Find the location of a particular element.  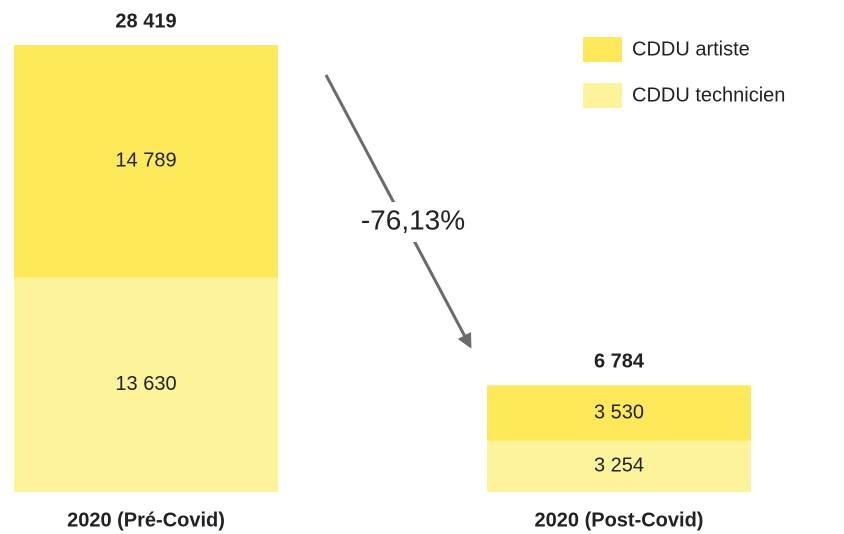

value-label: 14 789 is located at coordinates (145, 161).